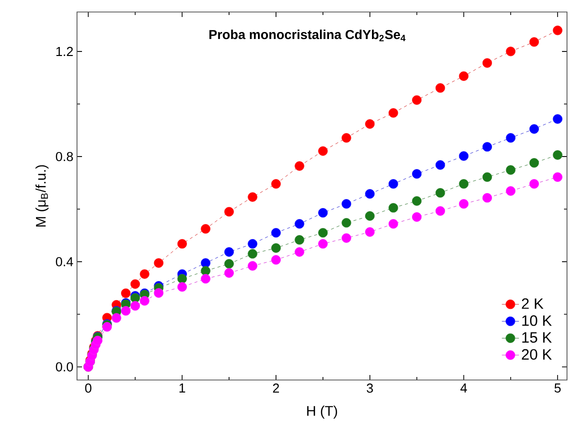  What do you see at coordinates (42, 196) in the screenshot?
I see `y-axis-title: M (μ$_{B}$/f.u.)` at bounding box center [42, 196].